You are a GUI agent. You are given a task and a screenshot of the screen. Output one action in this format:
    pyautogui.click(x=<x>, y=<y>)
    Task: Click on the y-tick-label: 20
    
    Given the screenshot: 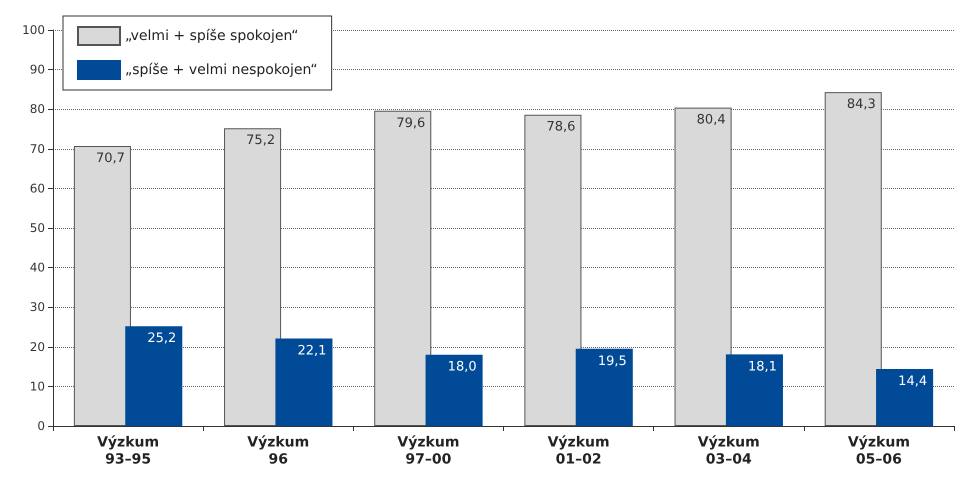 What is the action you would take?
    pyautogui.click(x=37, y=347)
    